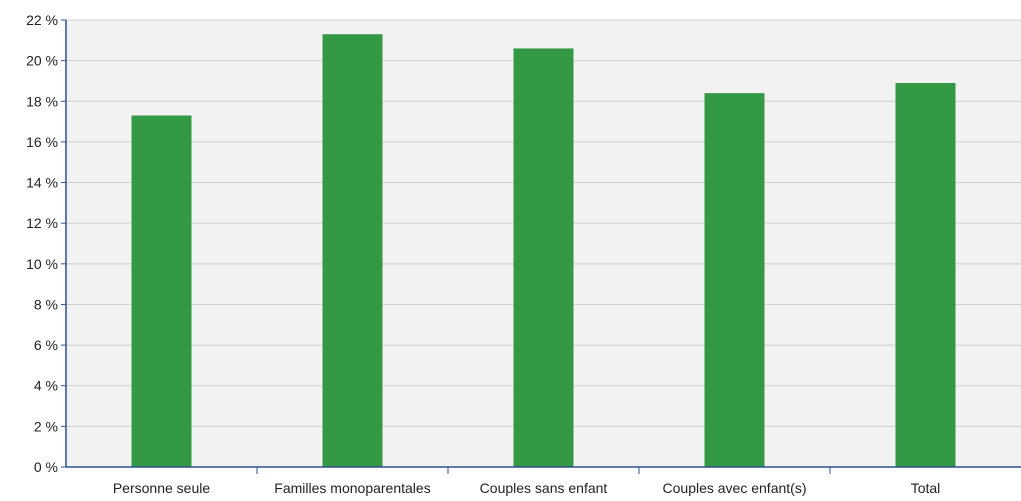 The height and width of the screenshot is (501, 1021). What do you see at coordinates (42, 223) in the screenshot?
I see `y-tick-label: 12 %` at bounding box center [42, 223].